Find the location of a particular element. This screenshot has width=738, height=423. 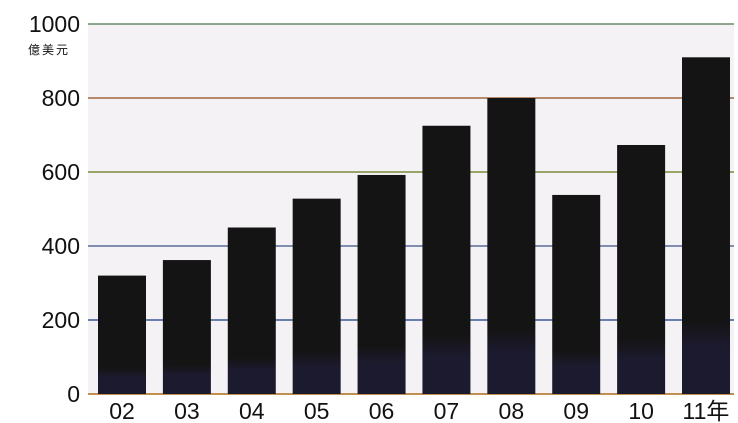

y-tick-label: 200 is located at coordinates (61, 320).